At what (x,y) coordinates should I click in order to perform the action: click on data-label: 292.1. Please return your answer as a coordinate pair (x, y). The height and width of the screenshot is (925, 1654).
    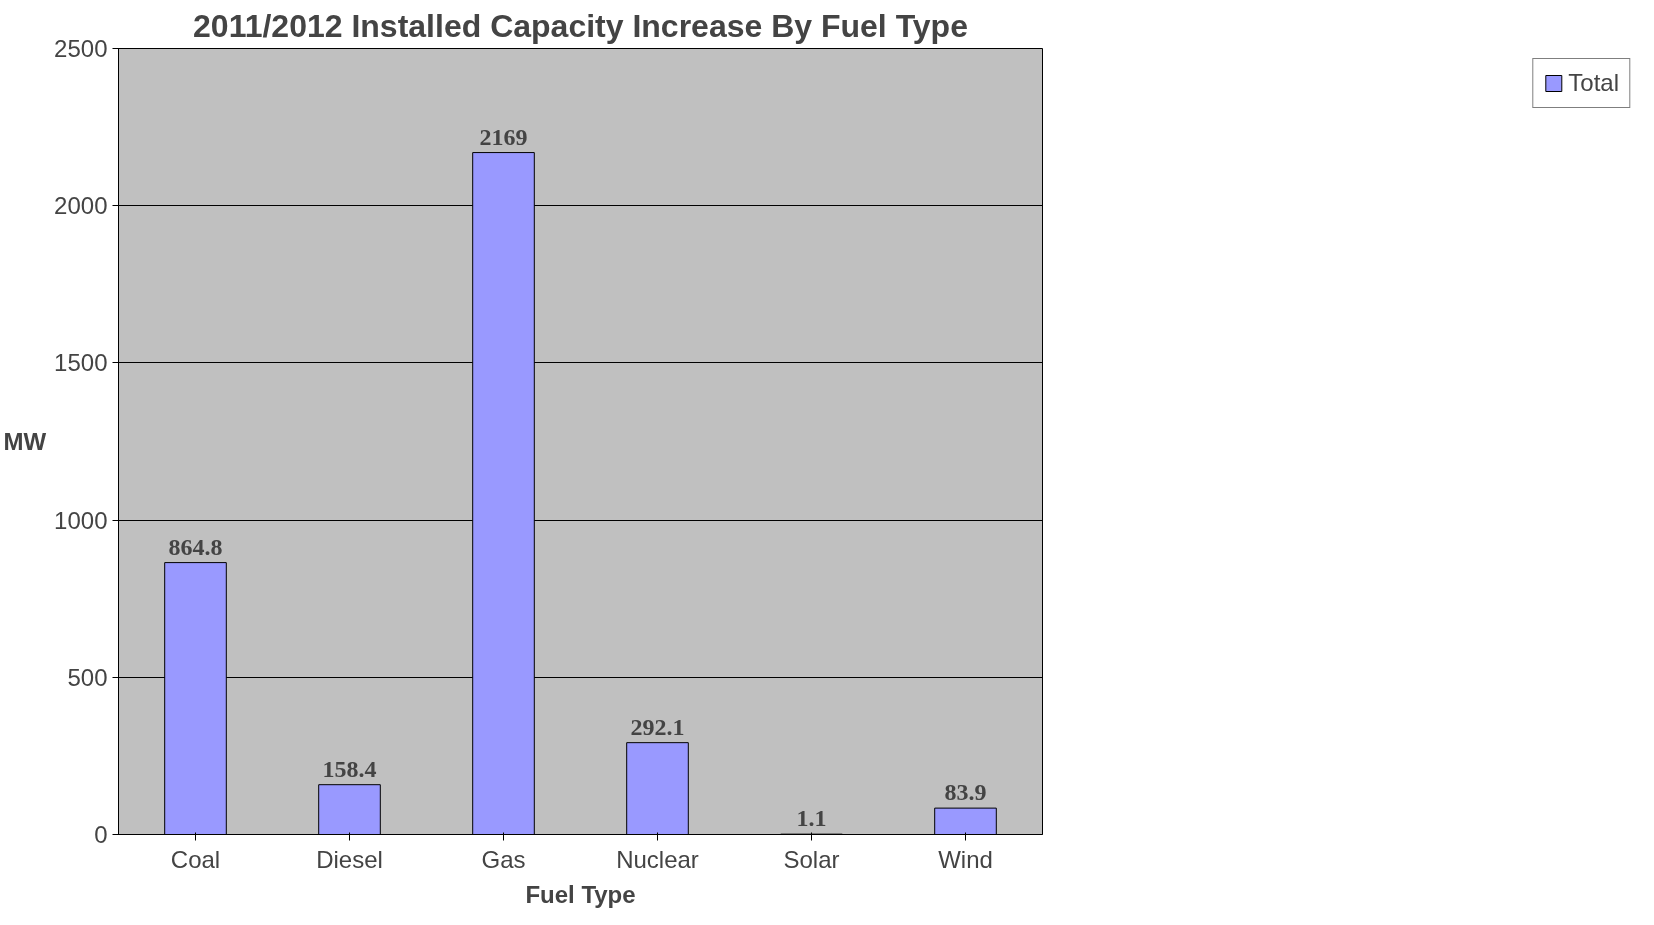
    Looking at the image, I should click on (657, 726).